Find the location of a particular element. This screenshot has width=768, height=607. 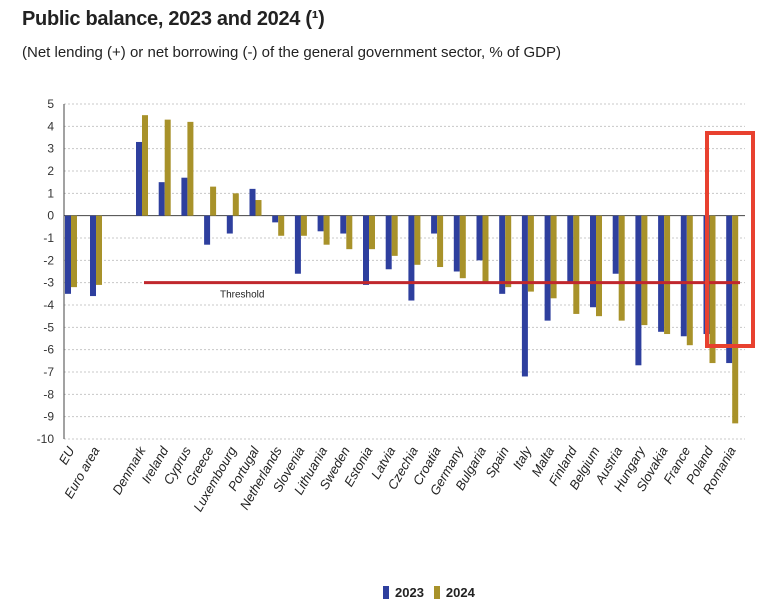

bar-2024-estonia is located at coordinates (372, 232).